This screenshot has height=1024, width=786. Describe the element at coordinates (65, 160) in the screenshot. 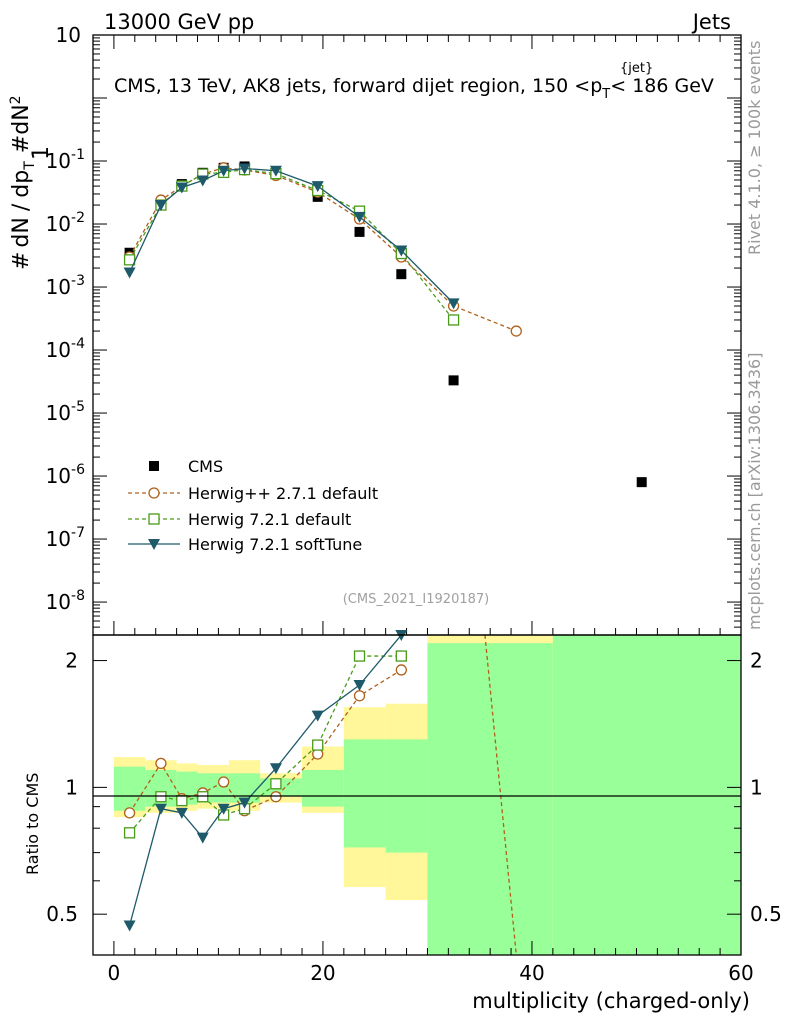

I see `main-y-tick-label-1: 10⁻¹` at that location.